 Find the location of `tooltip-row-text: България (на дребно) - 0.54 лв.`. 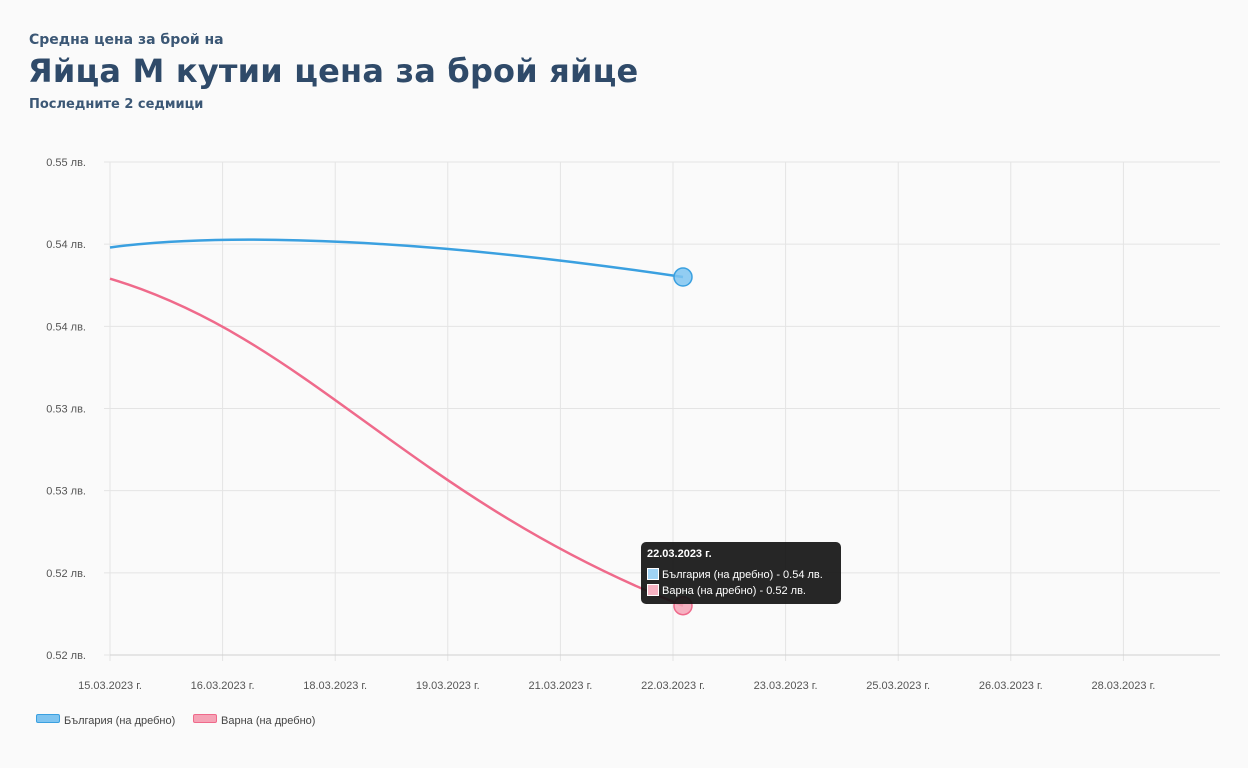

tooltip-row-text: България (на дребно) - 0.54 лв. is located at coordinates (742, 575).